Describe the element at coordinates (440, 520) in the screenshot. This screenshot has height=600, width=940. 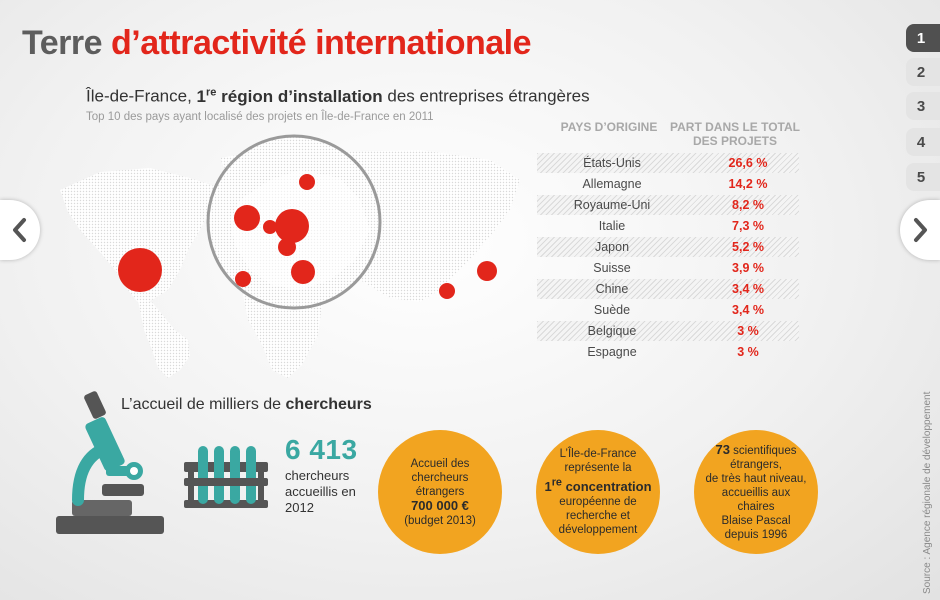
I see `circle-1-text: (budget 2013)` at that location.